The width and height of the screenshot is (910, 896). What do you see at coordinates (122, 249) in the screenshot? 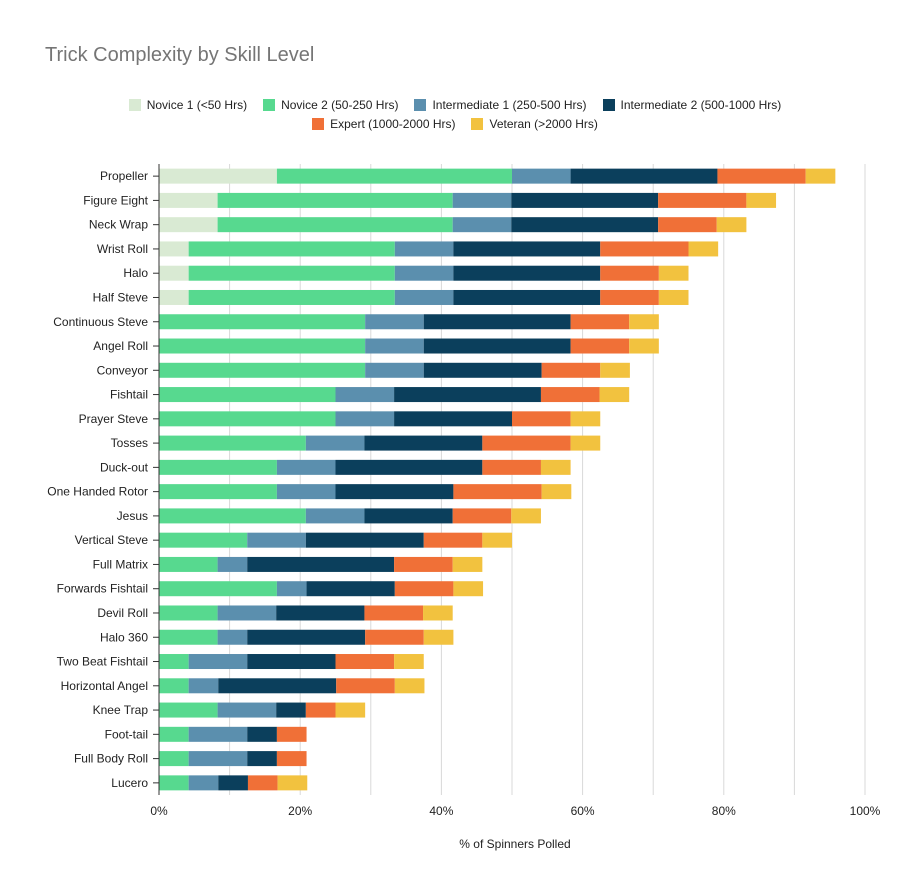
I see `category-label: Wrist Roll` at bounding box center [122, 249].